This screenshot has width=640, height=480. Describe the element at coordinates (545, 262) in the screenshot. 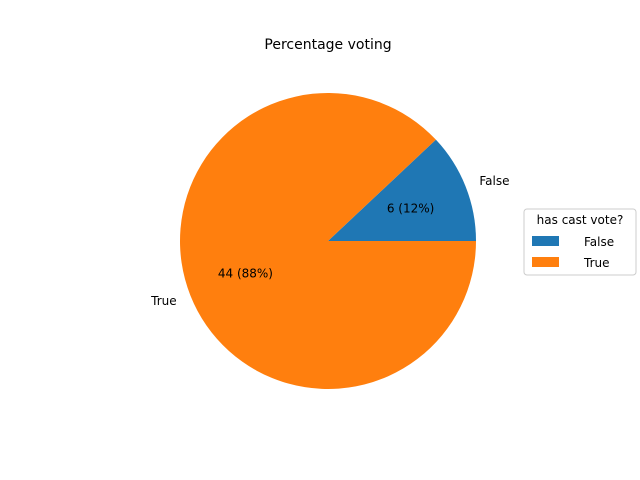

I see `legend-swatch-true` at that location.